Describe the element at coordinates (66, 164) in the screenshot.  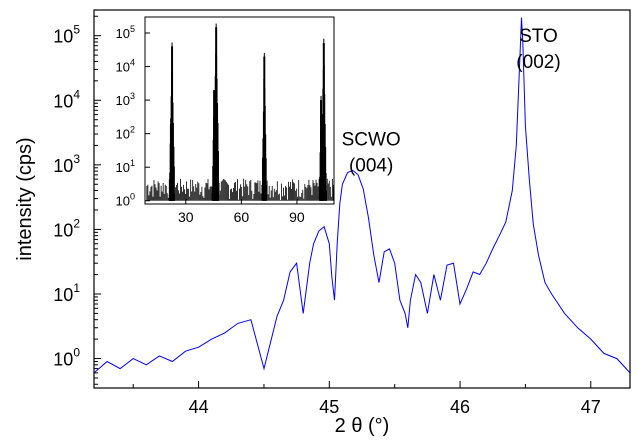
I see `y-tick-label: 10³` at that location.